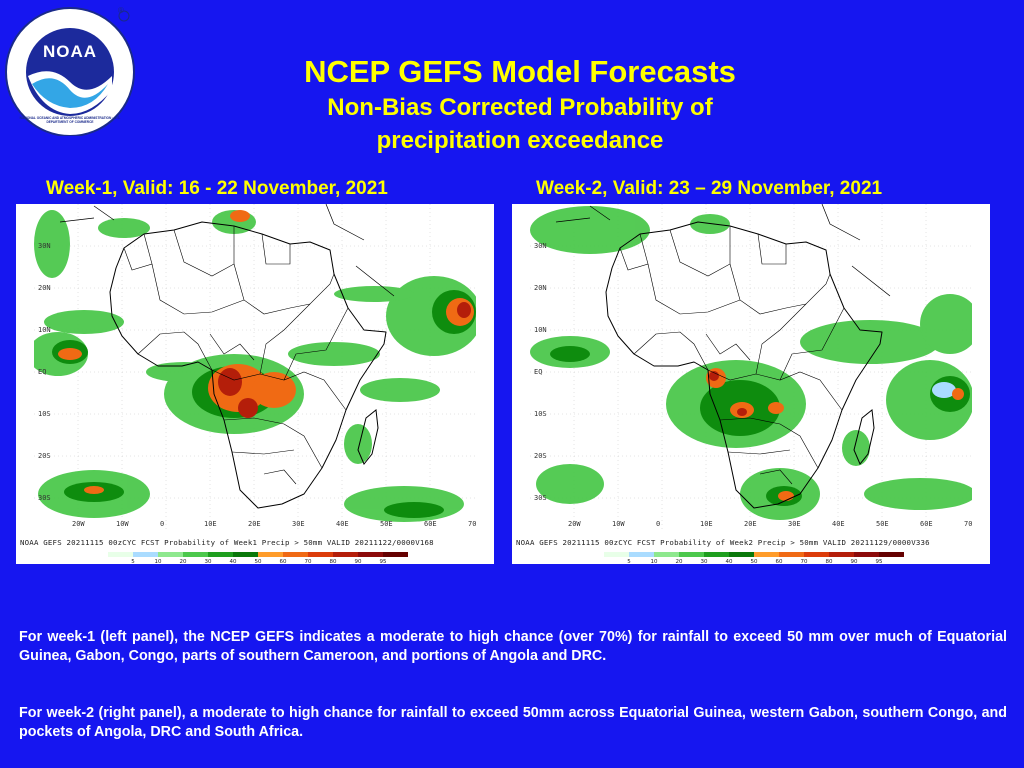 The height and width of the screenshot is (768, 1024). I want to click on week2-colorbar-labels: 5 10 20 30 40 50 60 70 80 90 95, so click(754, 561).